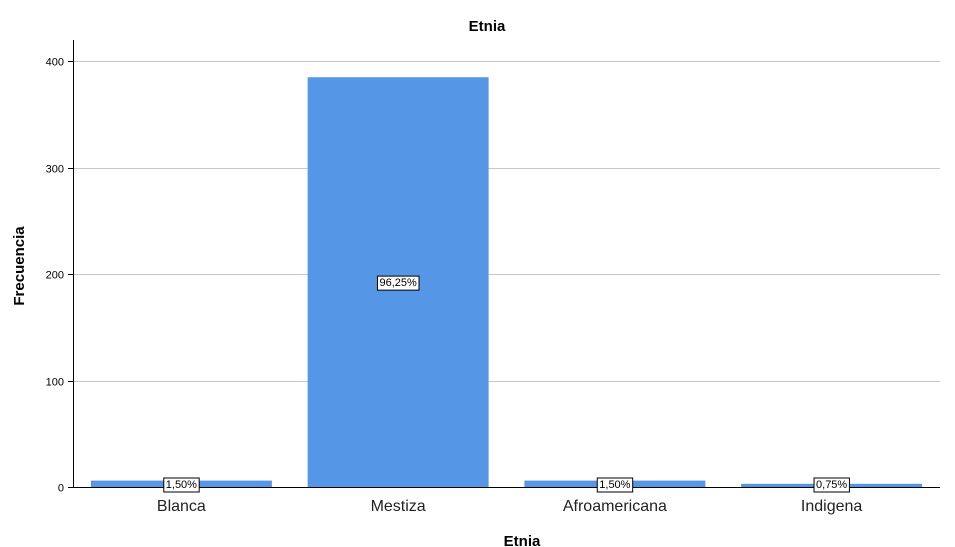 The width and height of the screenshot is (955, 547). I want to click on x-tick-label: Blanca, so click(181, 506).